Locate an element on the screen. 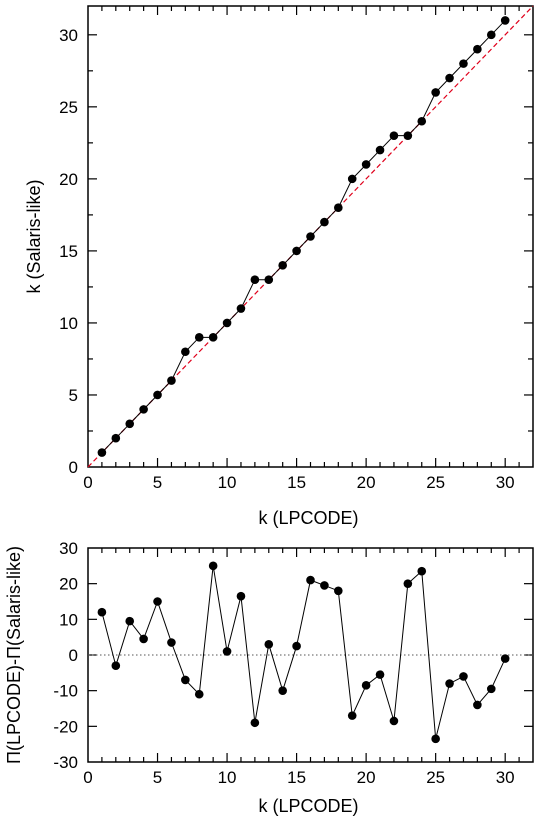  y-tick-label: -10 is located at coordinates (65, 691).